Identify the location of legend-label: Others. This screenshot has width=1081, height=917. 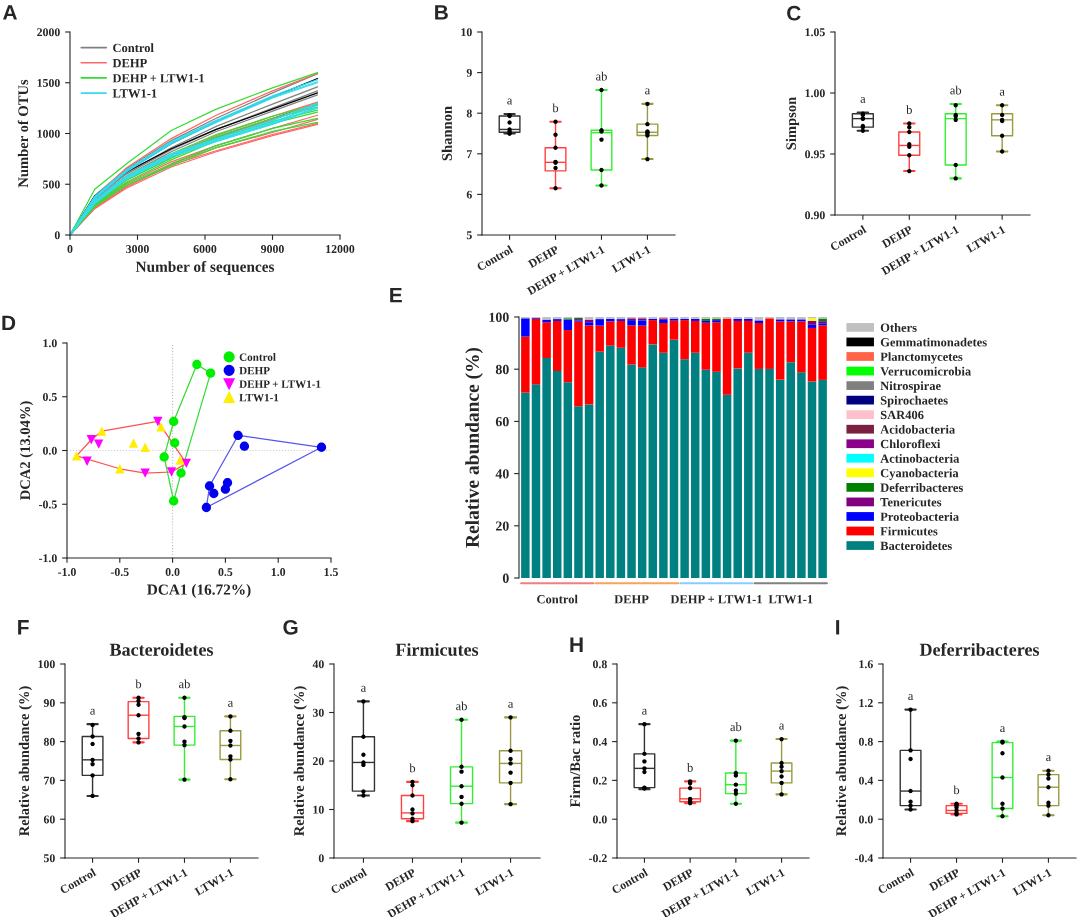
(898, 327).